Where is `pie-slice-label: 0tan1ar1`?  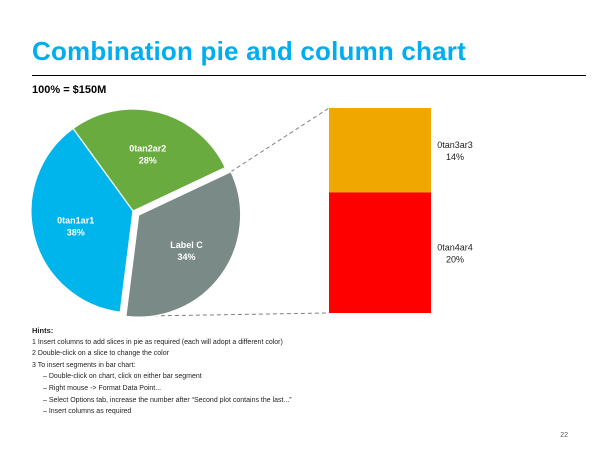 pie-slice-label: 0tan1ar1 is located at coordinates (75, 221).